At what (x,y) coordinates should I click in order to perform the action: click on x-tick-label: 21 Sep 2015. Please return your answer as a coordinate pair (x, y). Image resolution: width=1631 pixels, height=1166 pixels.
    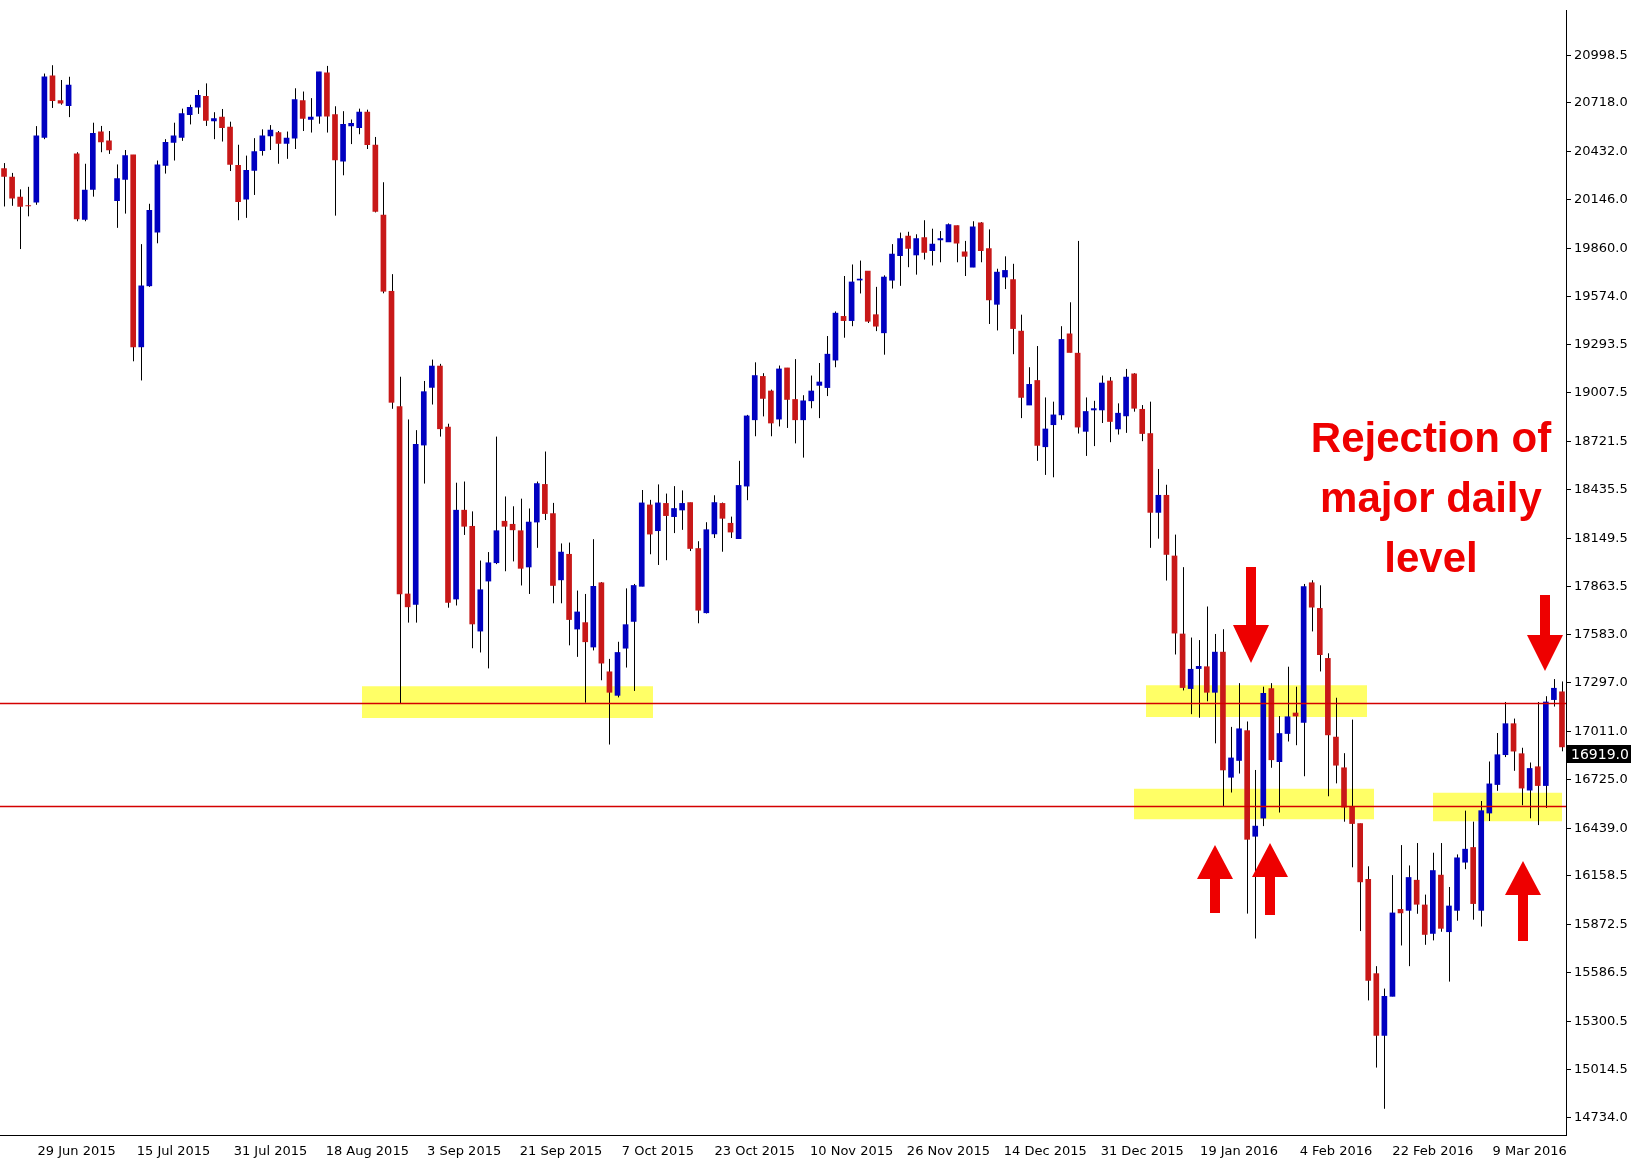
    Looking at the image, I should click on (561, 1150).